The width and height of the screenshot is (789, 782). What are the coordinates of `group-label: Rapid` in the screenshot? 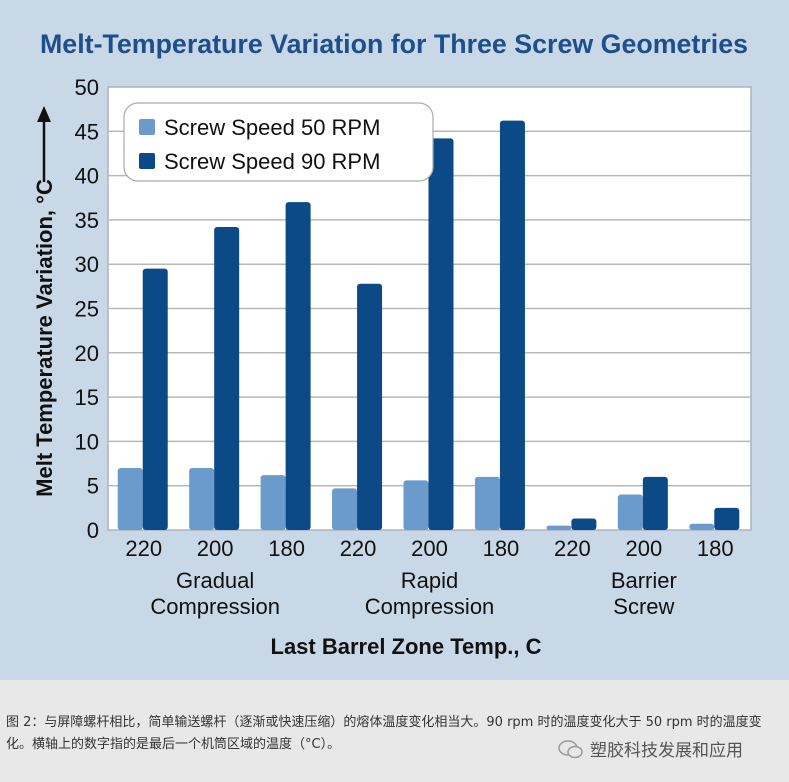 It's located at (429, 580).